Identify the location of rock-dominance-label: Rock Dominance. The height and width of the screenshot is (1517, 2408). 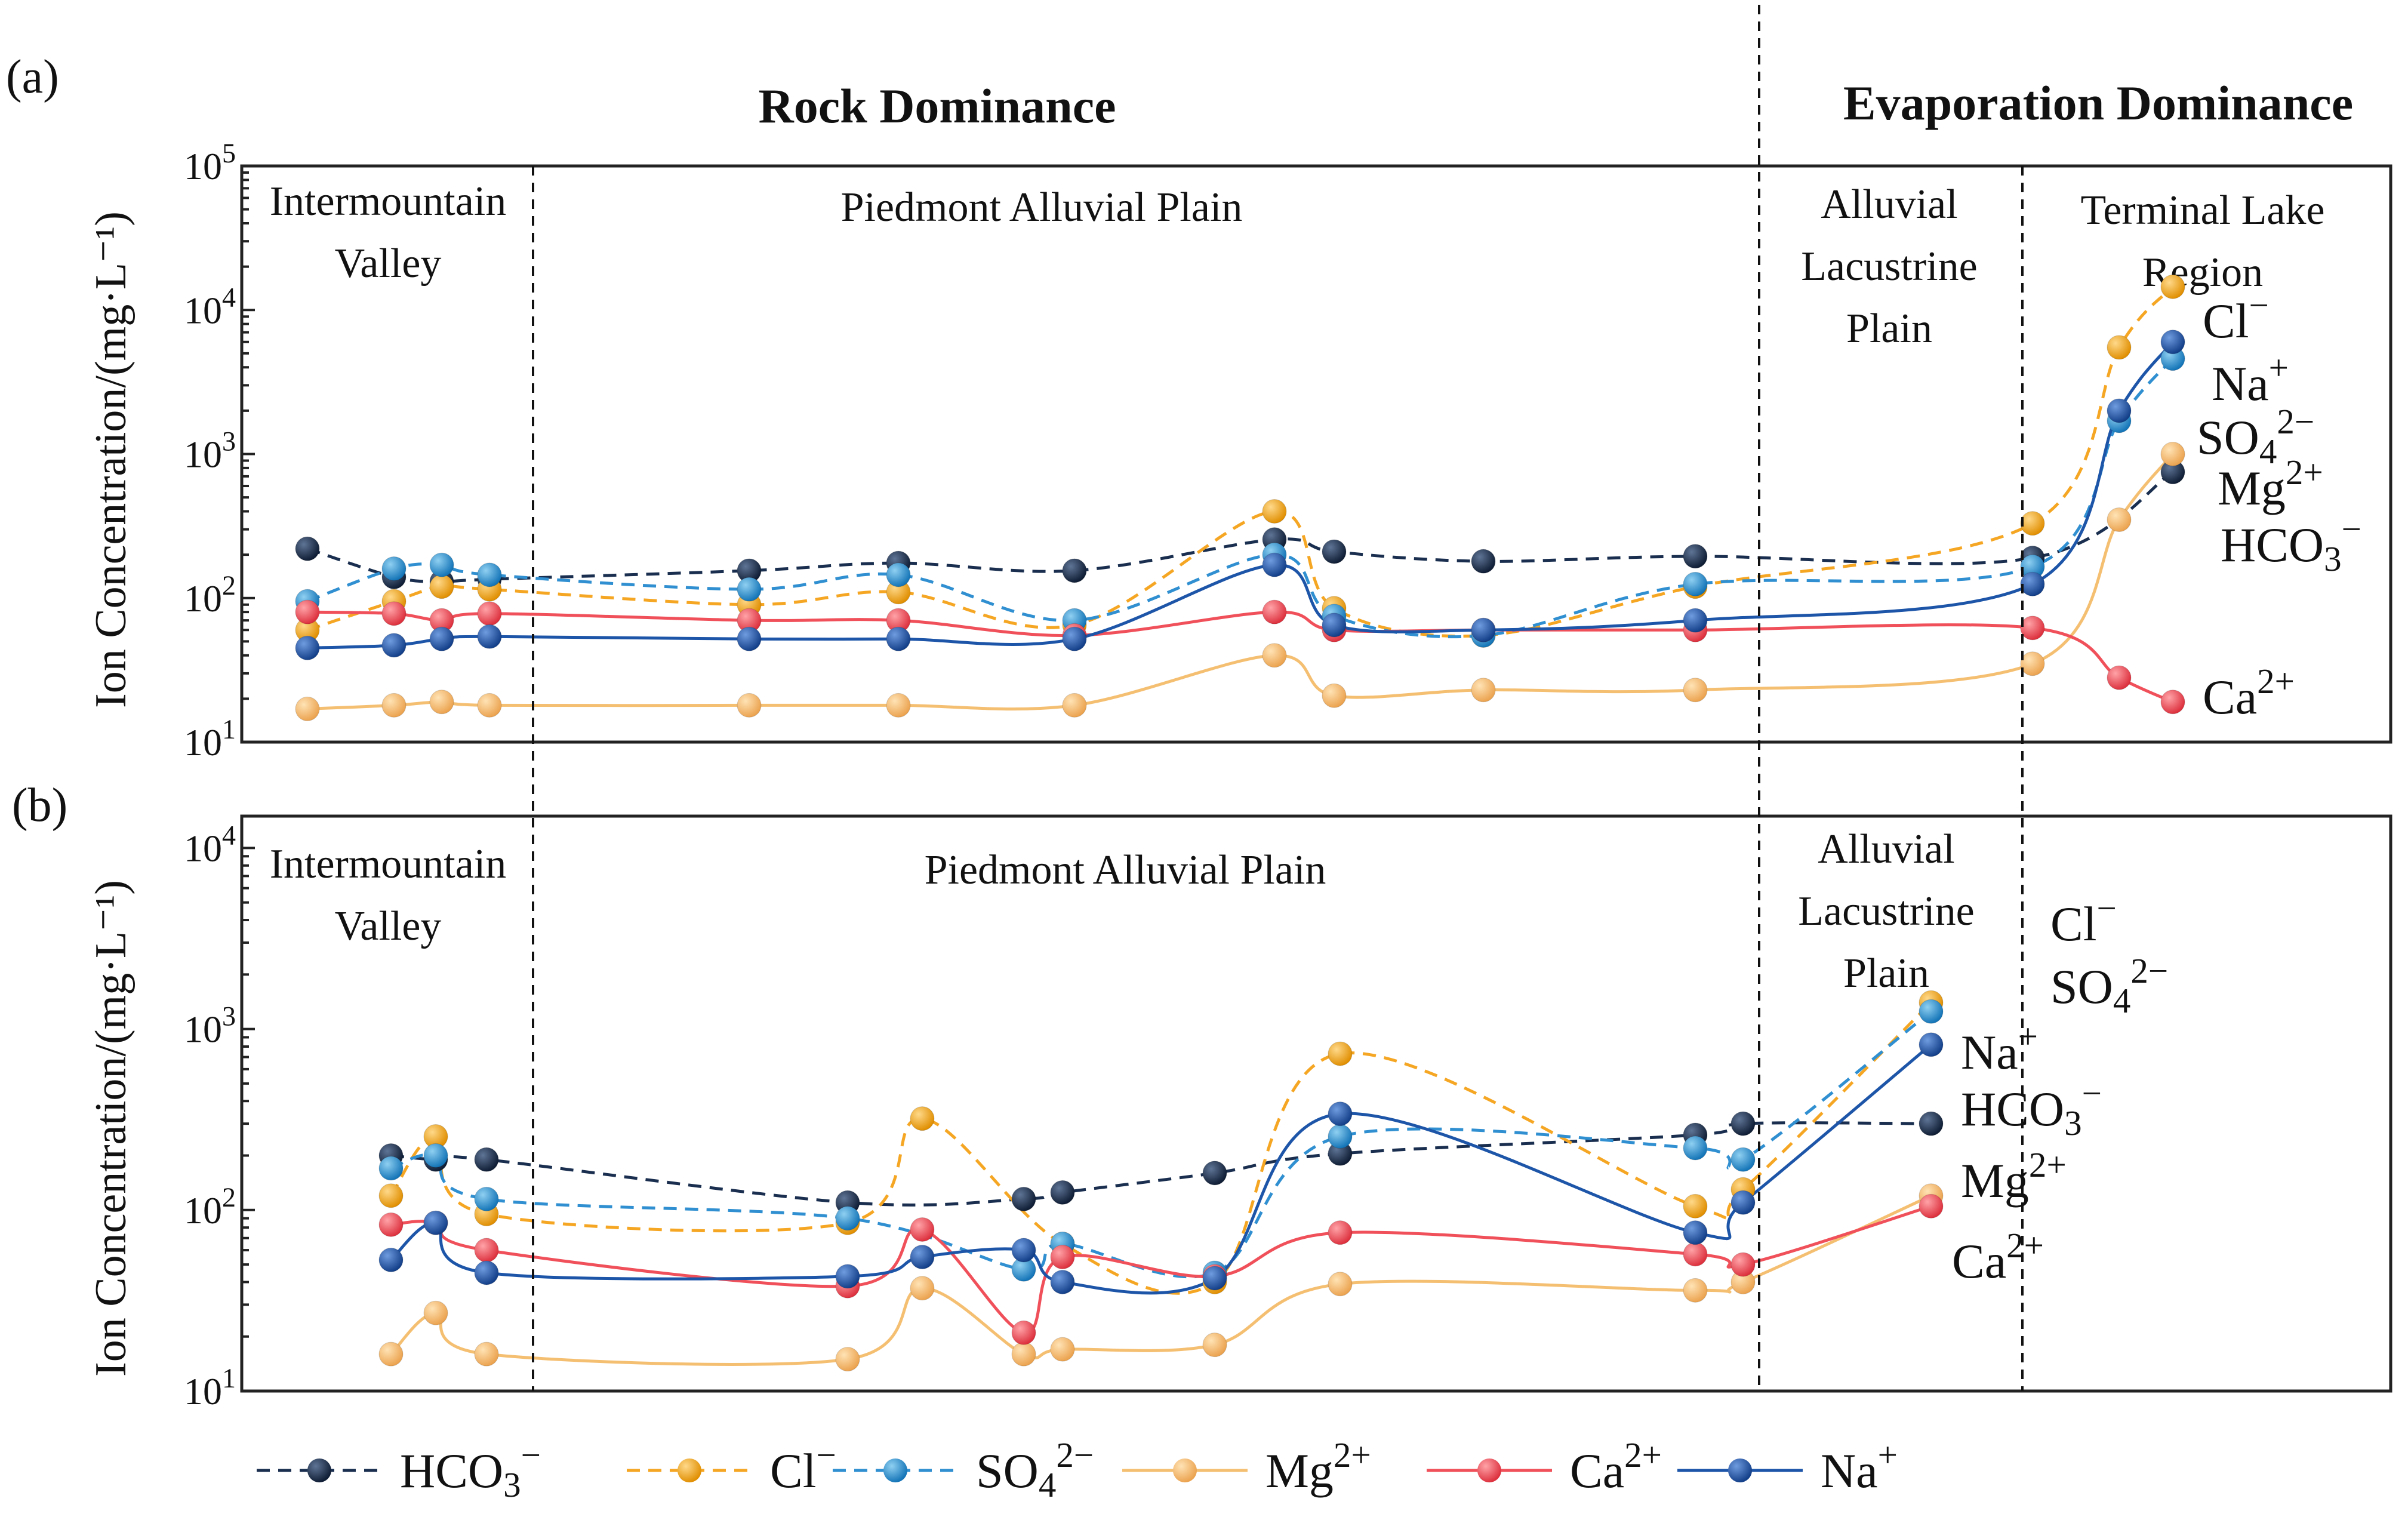
(937, 106).